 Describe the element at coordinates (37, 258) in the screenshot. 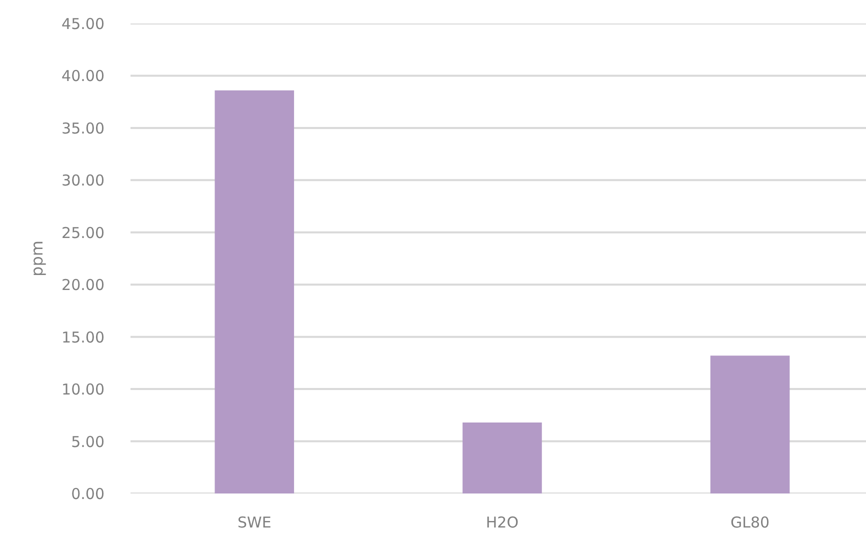

I see `y-axis-title: ppm` at that location.